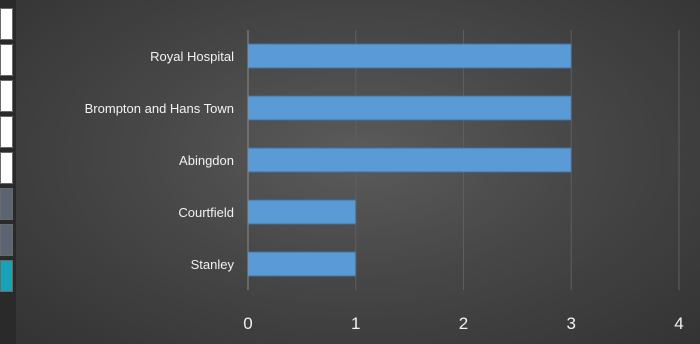 The height and width of the screenshot is (344, 700). Describe the element at coordinates (355, 323) in the screenshot. I see `x-tick-label: 1` at that location.